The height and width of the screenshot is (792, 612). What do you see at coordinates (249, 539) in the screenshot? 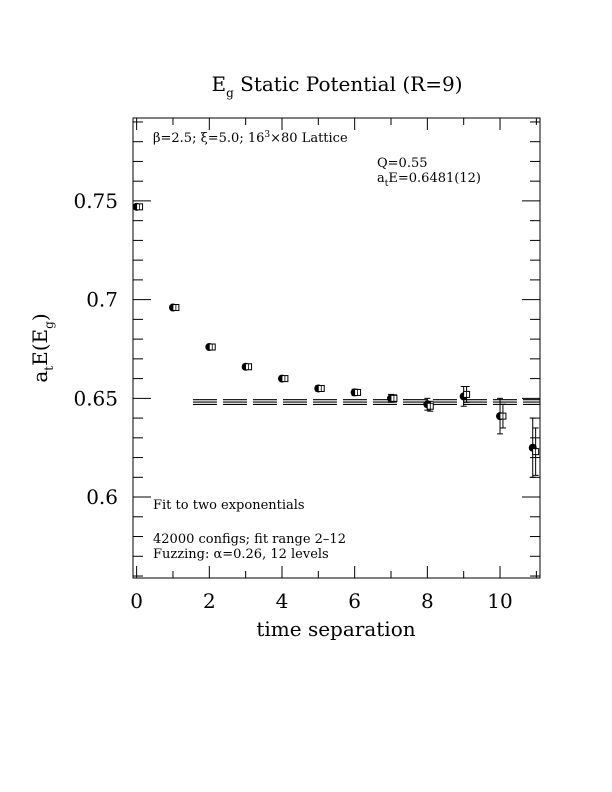
I see `configs-annotation: 42000 configs; fit range 2–12` at bounding box center [249, 539].